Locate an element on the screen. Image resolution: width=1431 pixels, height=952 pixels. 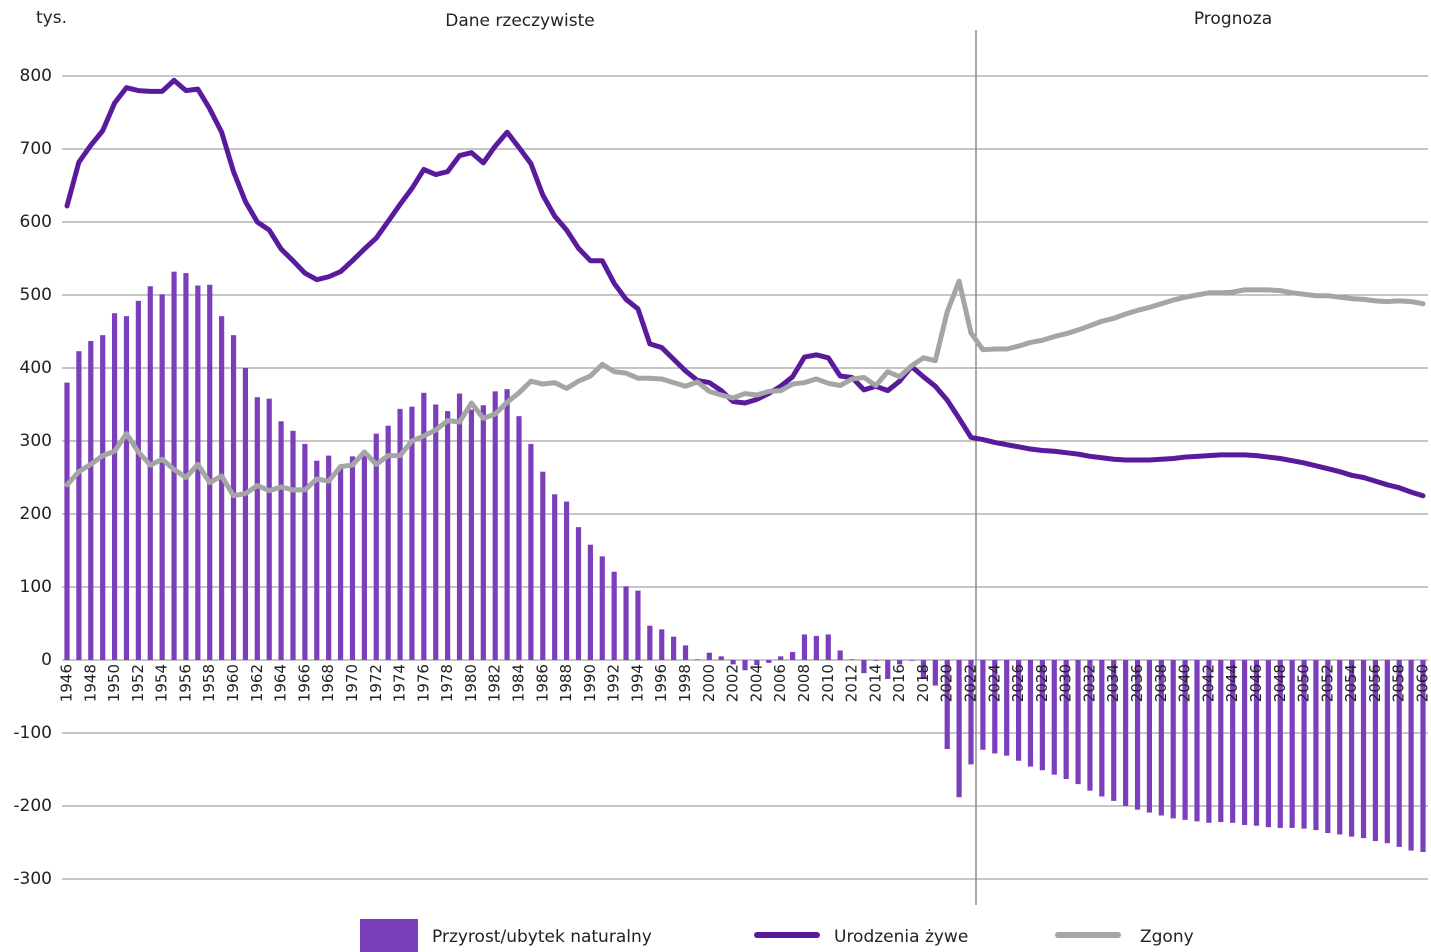
legend-swatch is located at coordinates (389, 935).